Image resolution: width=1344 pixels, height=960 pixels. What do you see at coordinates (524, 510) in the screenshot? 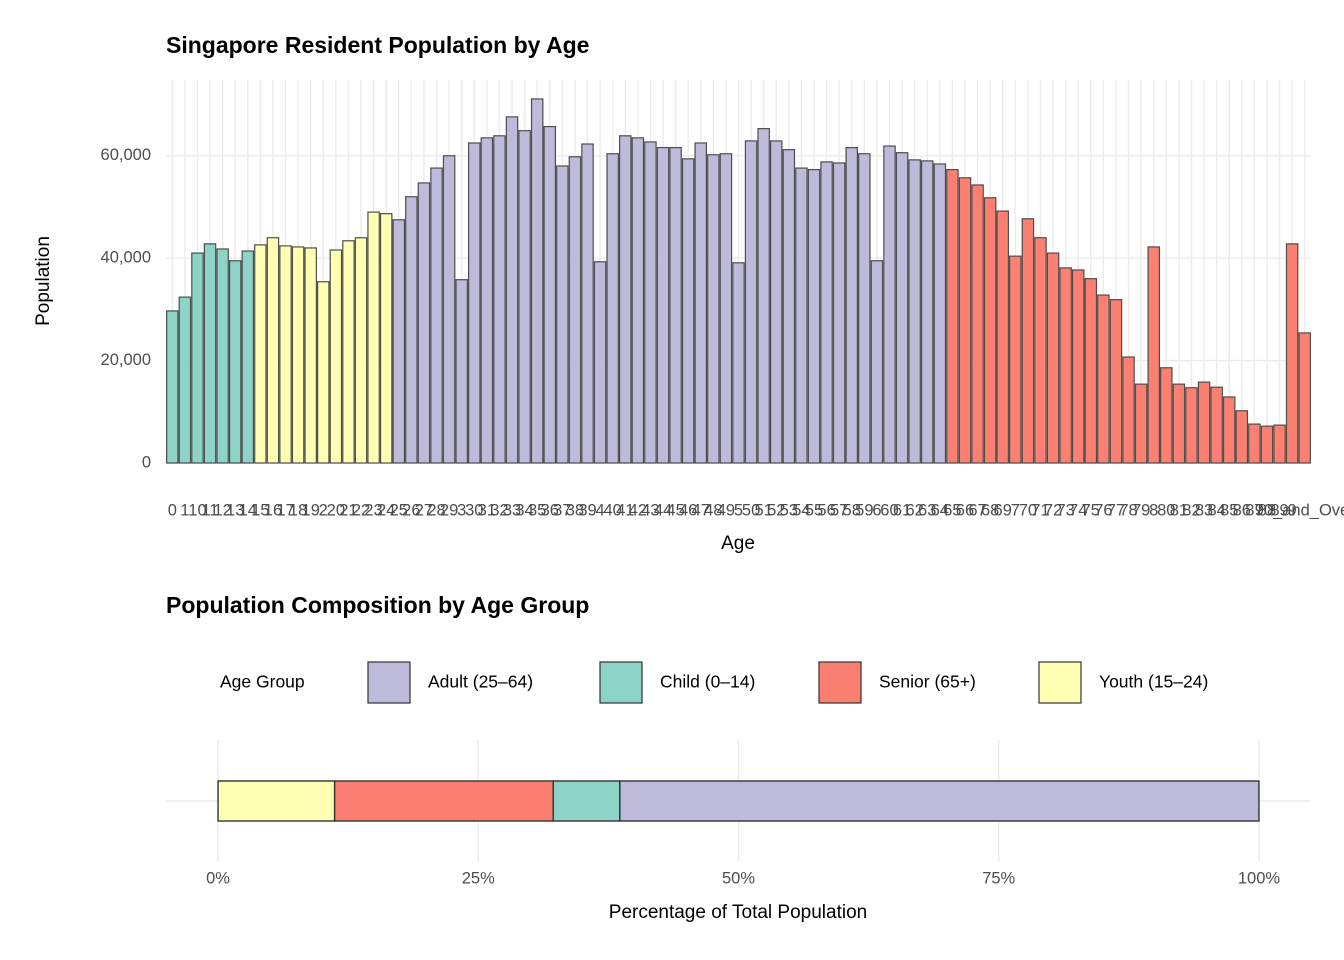
I see `x-tick-label: 34` at bounding box center [524, 510].